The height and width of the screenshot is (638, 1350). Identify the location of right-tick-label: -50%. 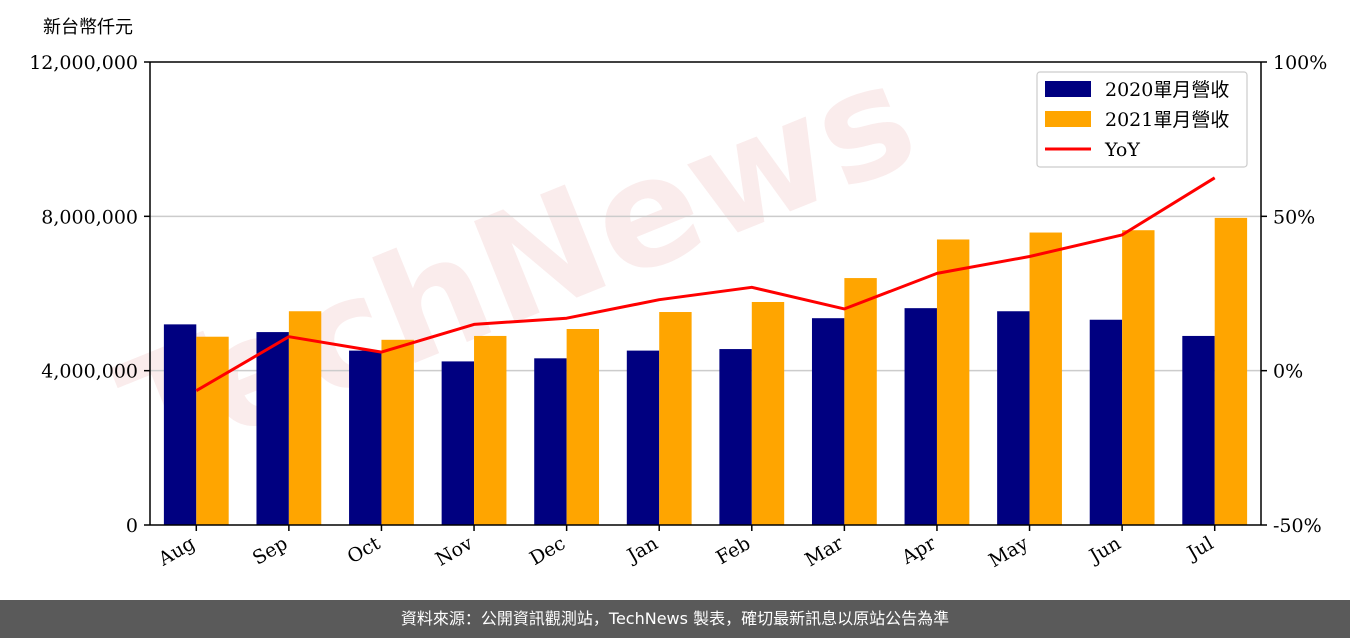
(1297, 526).